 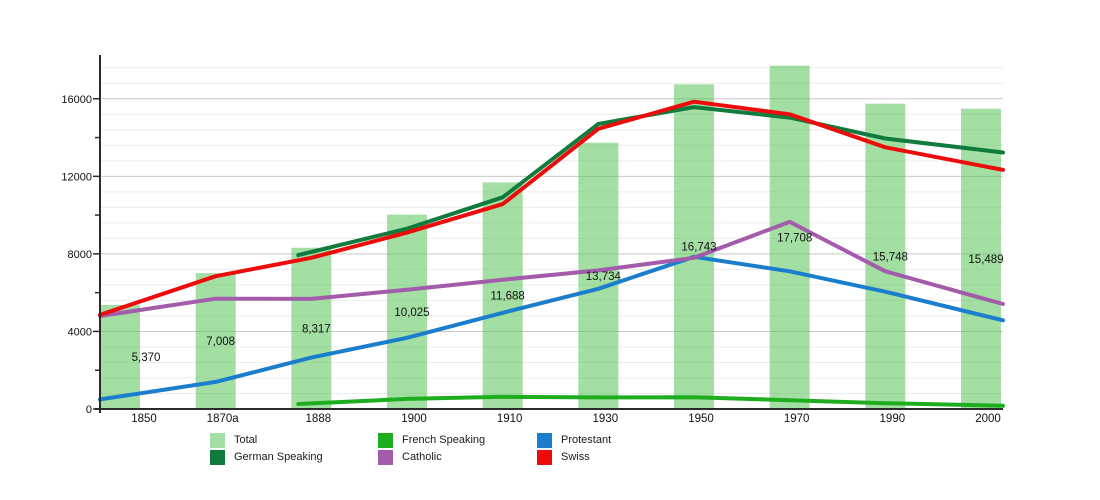 I want to click on y-tick-label: 16000, so click(x=76, y=100).